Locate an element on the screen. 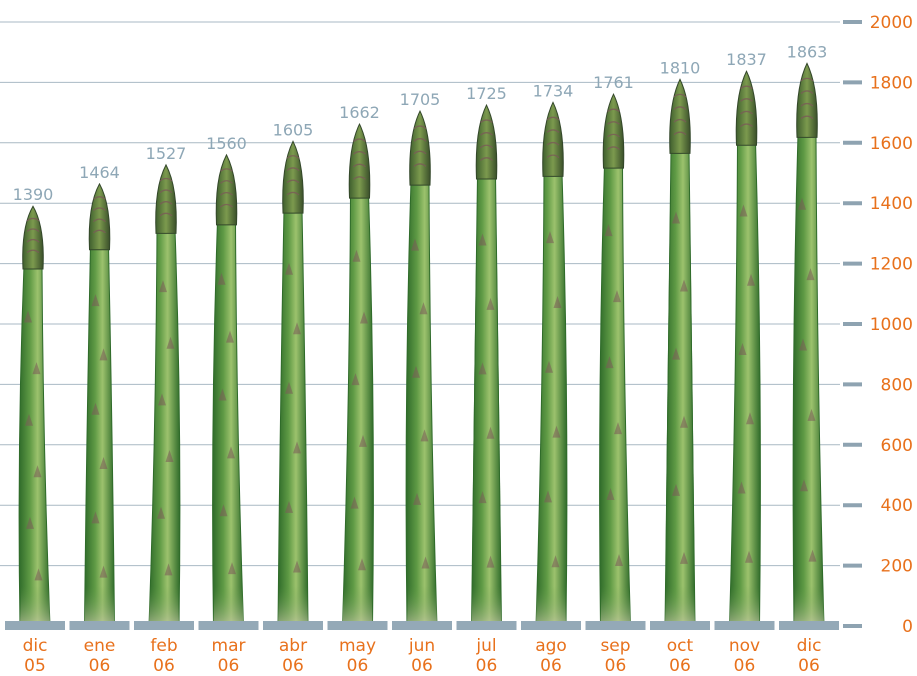  data-label: 1863 is located at coordinates (807, 51).